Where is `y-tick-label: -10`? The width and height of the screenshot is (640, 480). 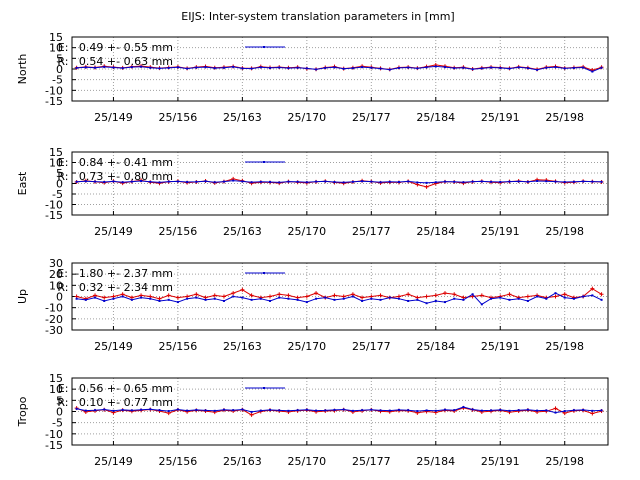 y-tick-label: -10 is located at coordinates (54, 434).